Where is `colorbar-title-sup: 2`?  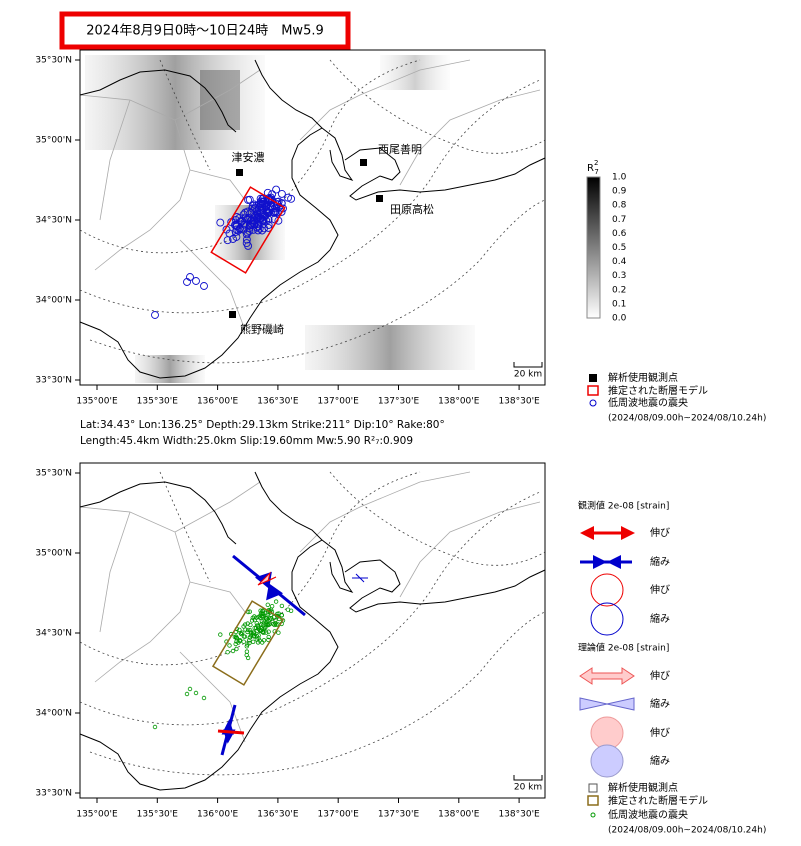
colorbar-title-sup: 2 is located at coordinates (596, 163).